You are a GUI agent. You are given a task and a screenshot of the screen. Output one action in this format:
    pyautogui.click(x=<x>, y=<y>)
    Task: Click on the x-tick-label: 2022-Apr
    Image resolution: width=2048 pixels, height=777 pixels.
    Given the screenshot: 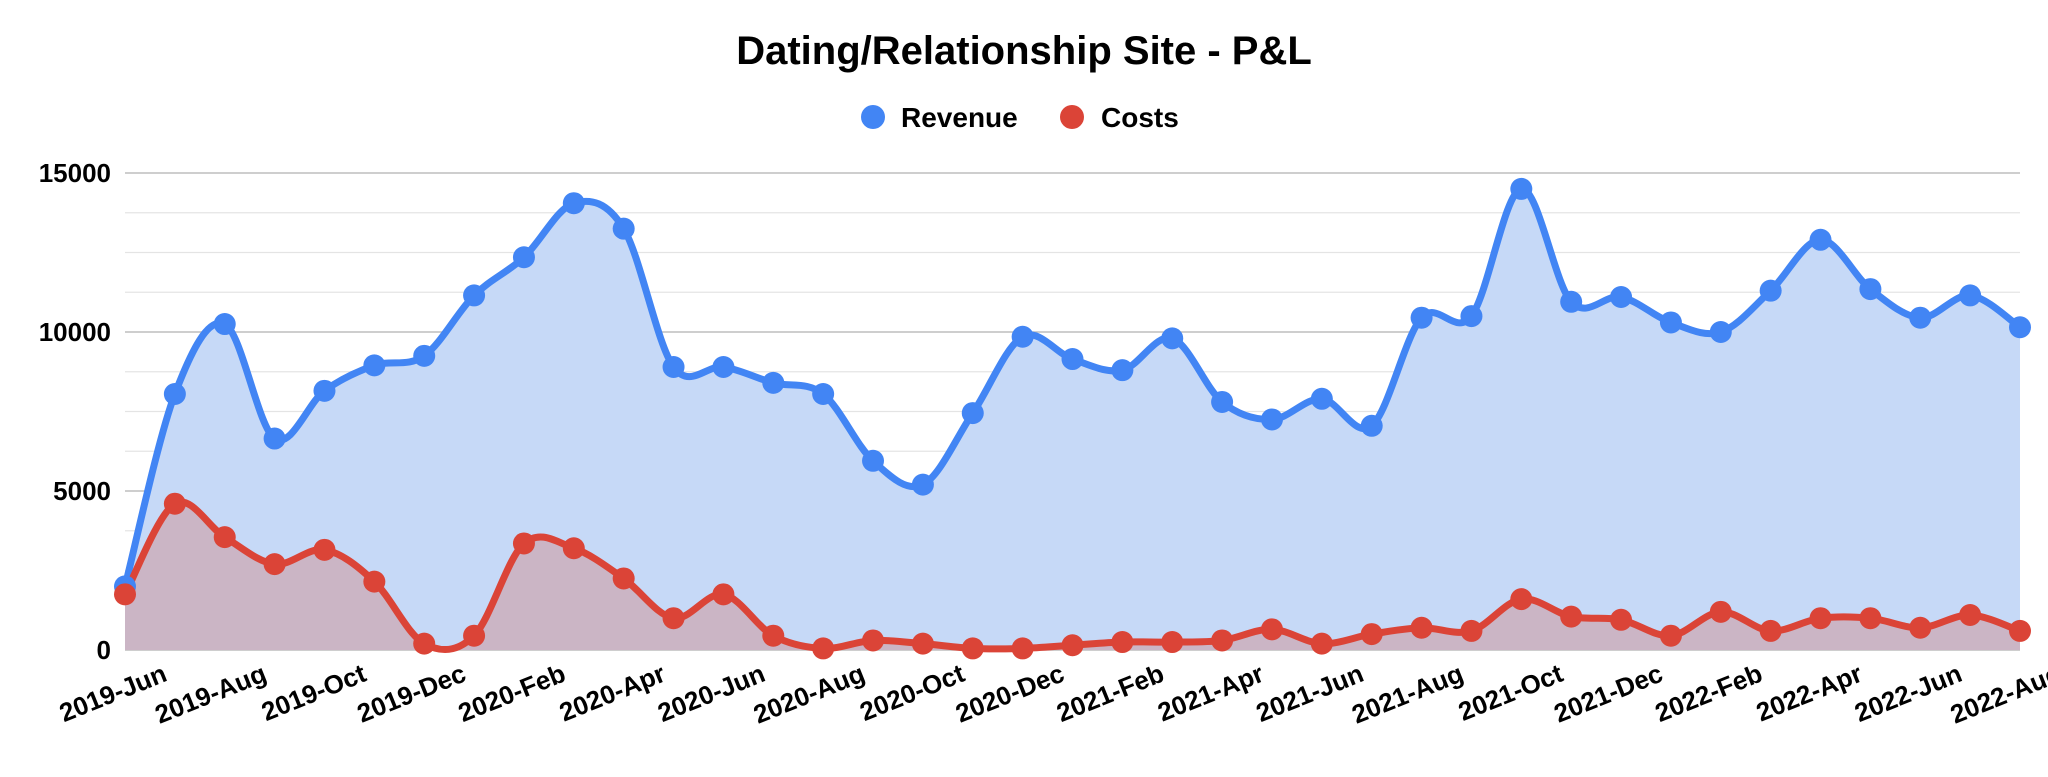 What is the action you would take?
    pyautogui.click(x=1809, y=693)
    